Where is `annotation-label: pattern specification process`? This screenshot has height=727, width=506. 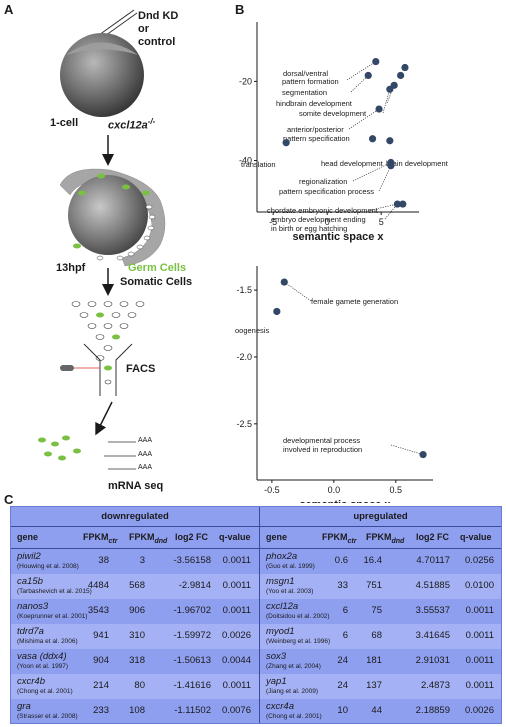
annotation-label: pattern specification process is located at coordinates (326, 191).